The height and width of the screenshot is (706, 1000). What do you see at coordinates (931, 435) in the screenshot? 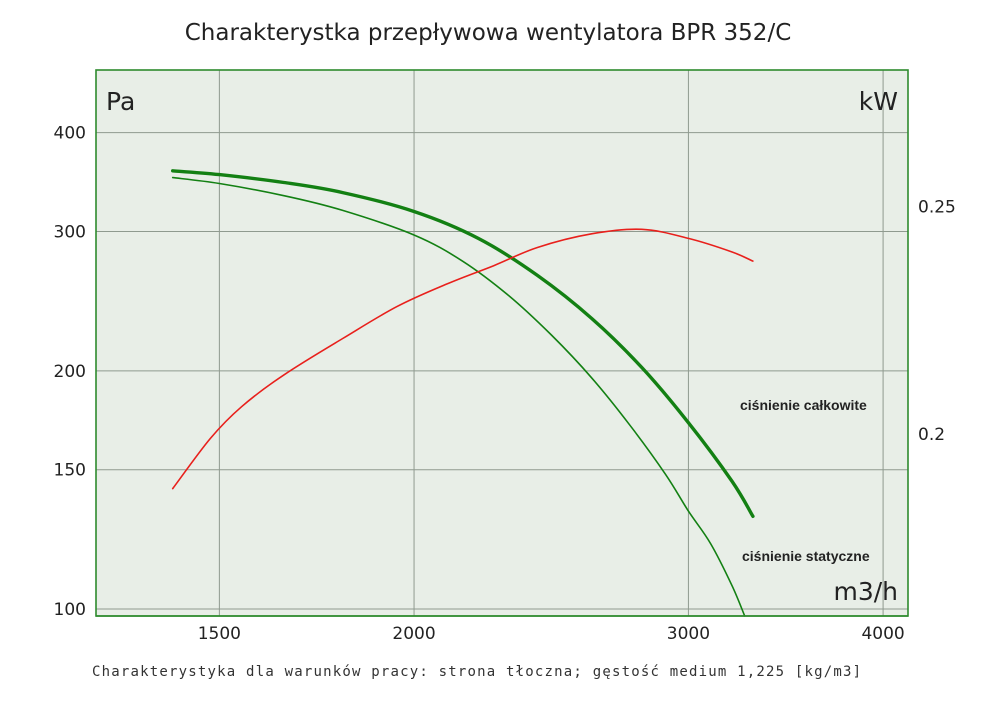
I see `y-right-tick-label: 0.2` at bounding box center [931, 435].